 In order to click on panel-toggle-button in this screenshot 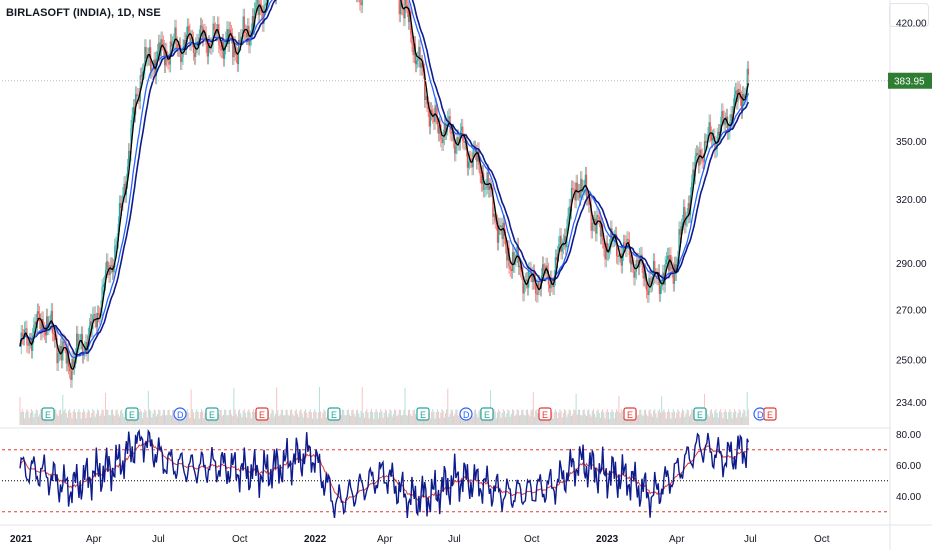, I will do `click(909, 15)`.